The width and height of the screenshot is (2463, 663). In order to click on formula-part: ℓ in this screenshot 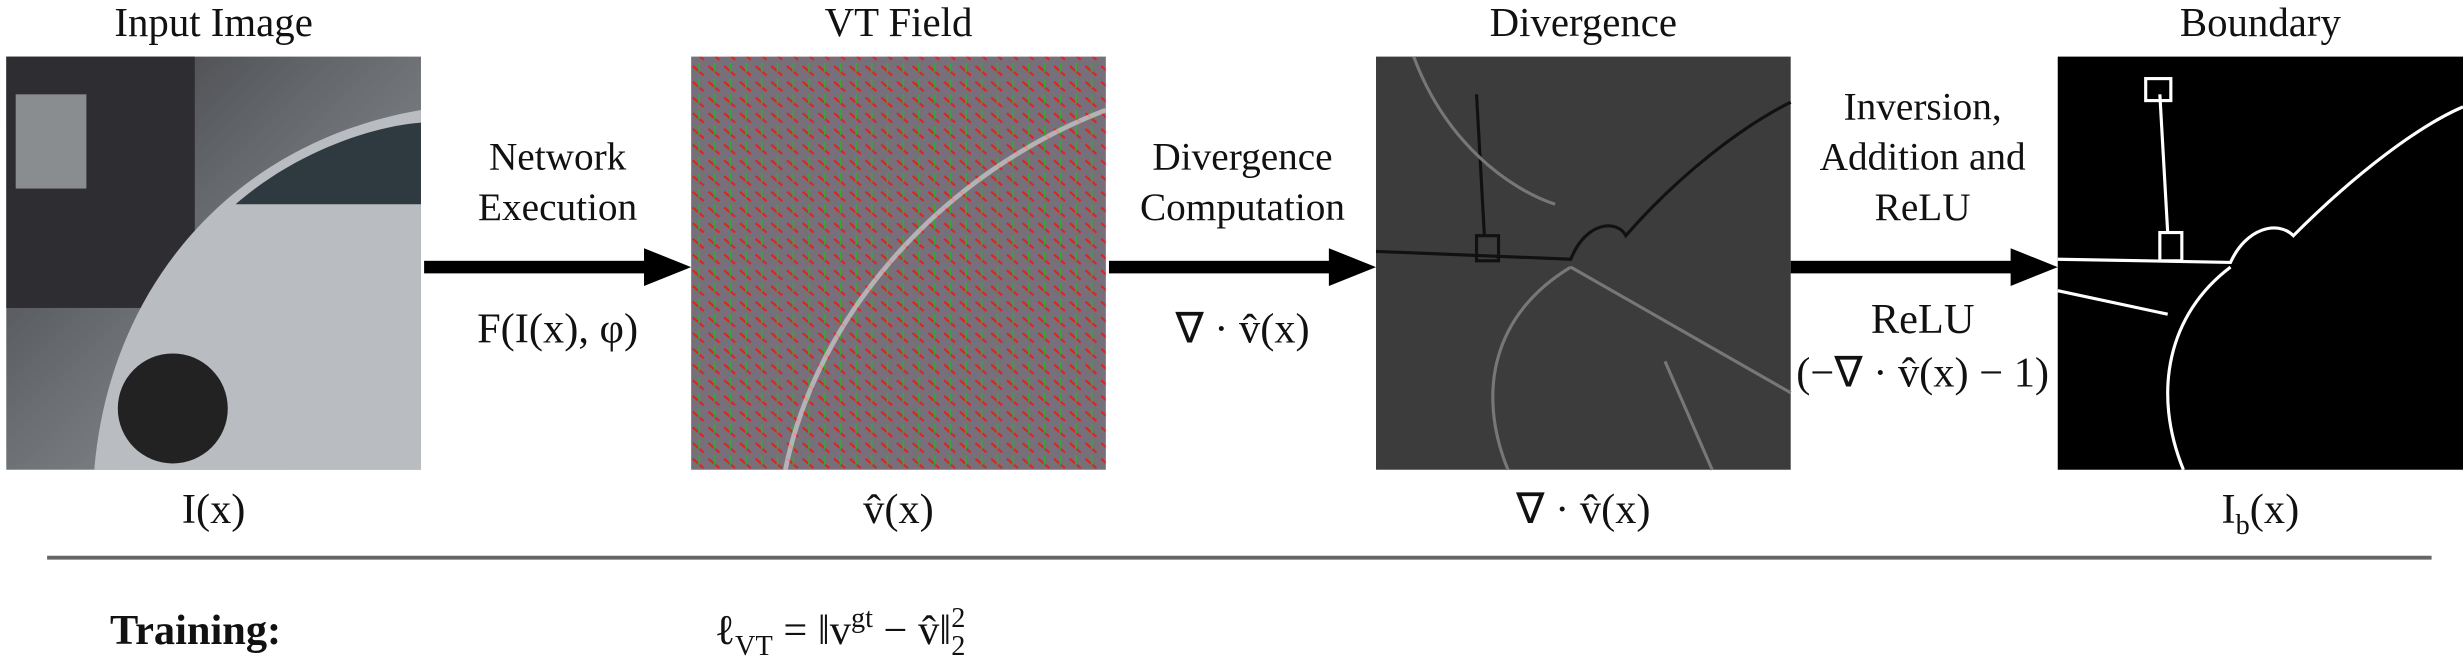, I will do `click(725, 630)`.